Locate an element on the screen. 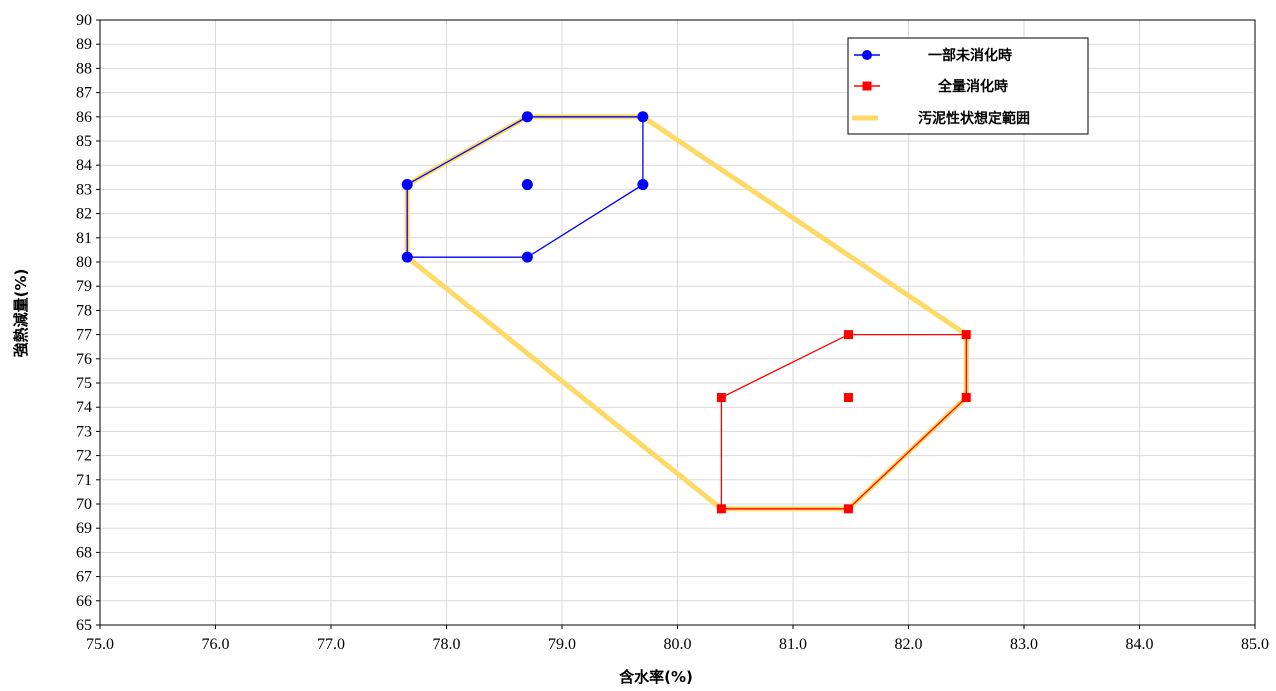 The image size is (1276, 691). y-tick-label: 70 is located at coordinates (84, 504).